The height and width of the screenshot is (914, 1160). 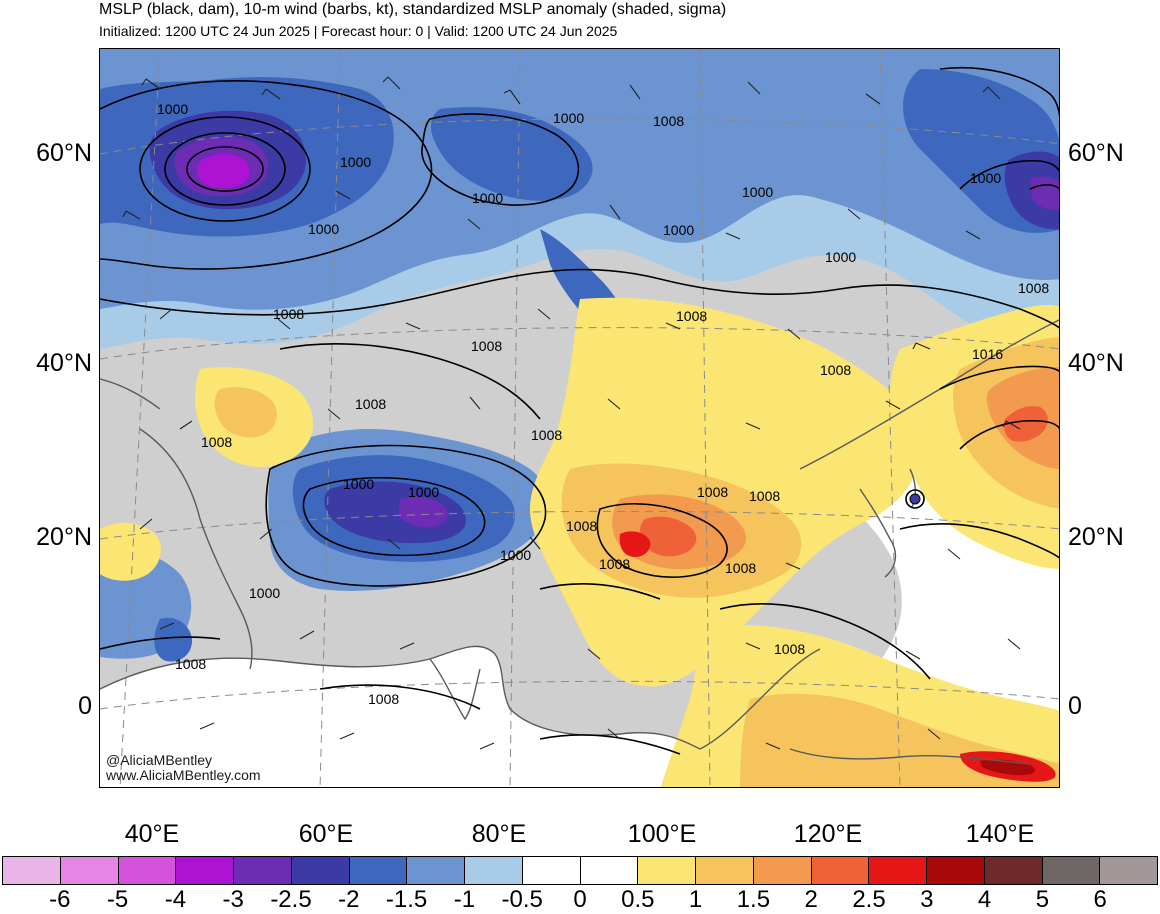 I want to click on colorbar-tick-label: -0.5, so click(x=522, y=899).